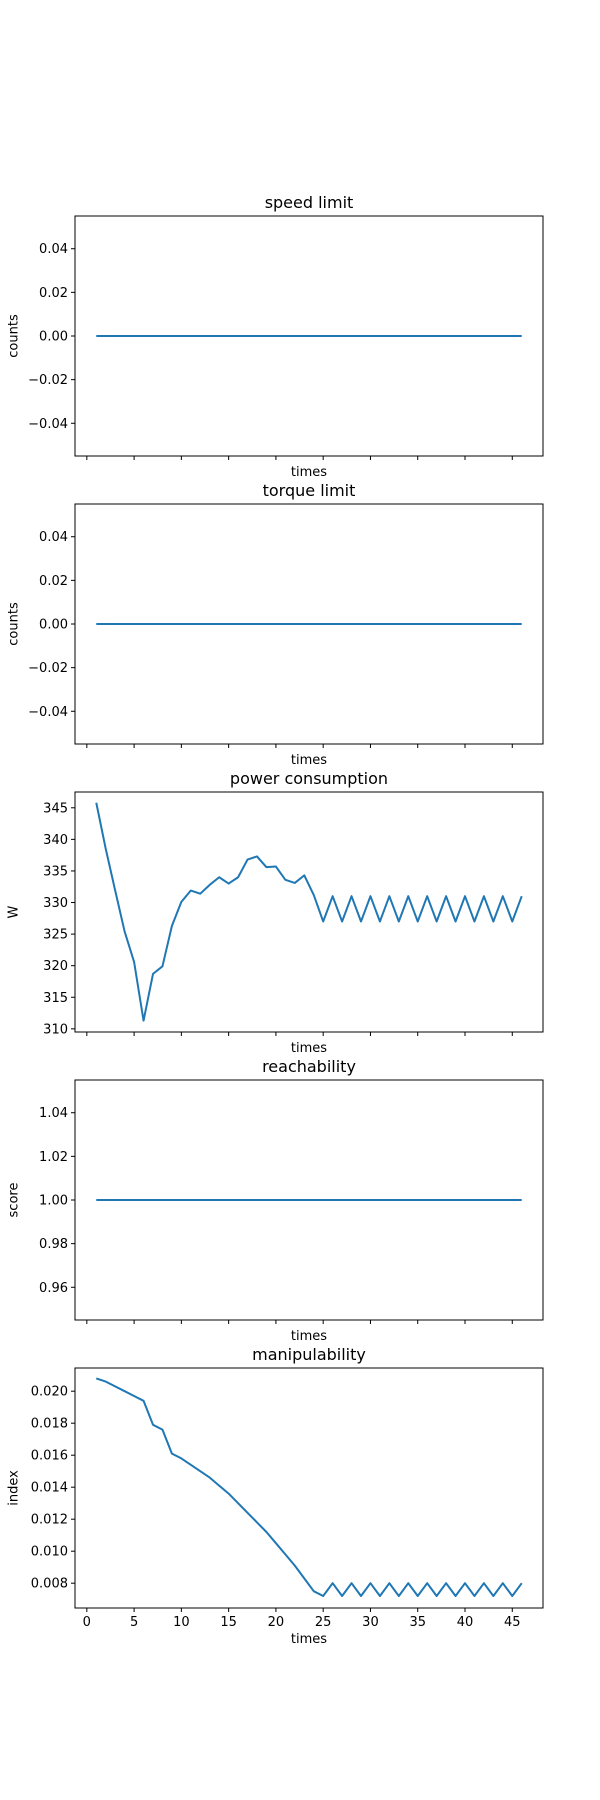  I want to click on y-tick-label: 325, so click(55, 935).